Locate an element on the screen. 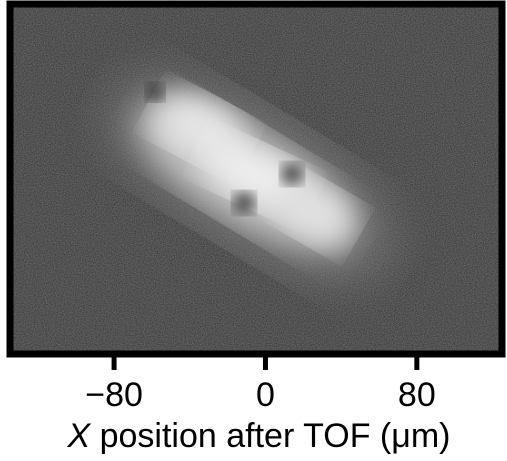 The height and width of the screenshot is (461, 507). x-tick-label-0: −80 is located at coordinates (114, 395).